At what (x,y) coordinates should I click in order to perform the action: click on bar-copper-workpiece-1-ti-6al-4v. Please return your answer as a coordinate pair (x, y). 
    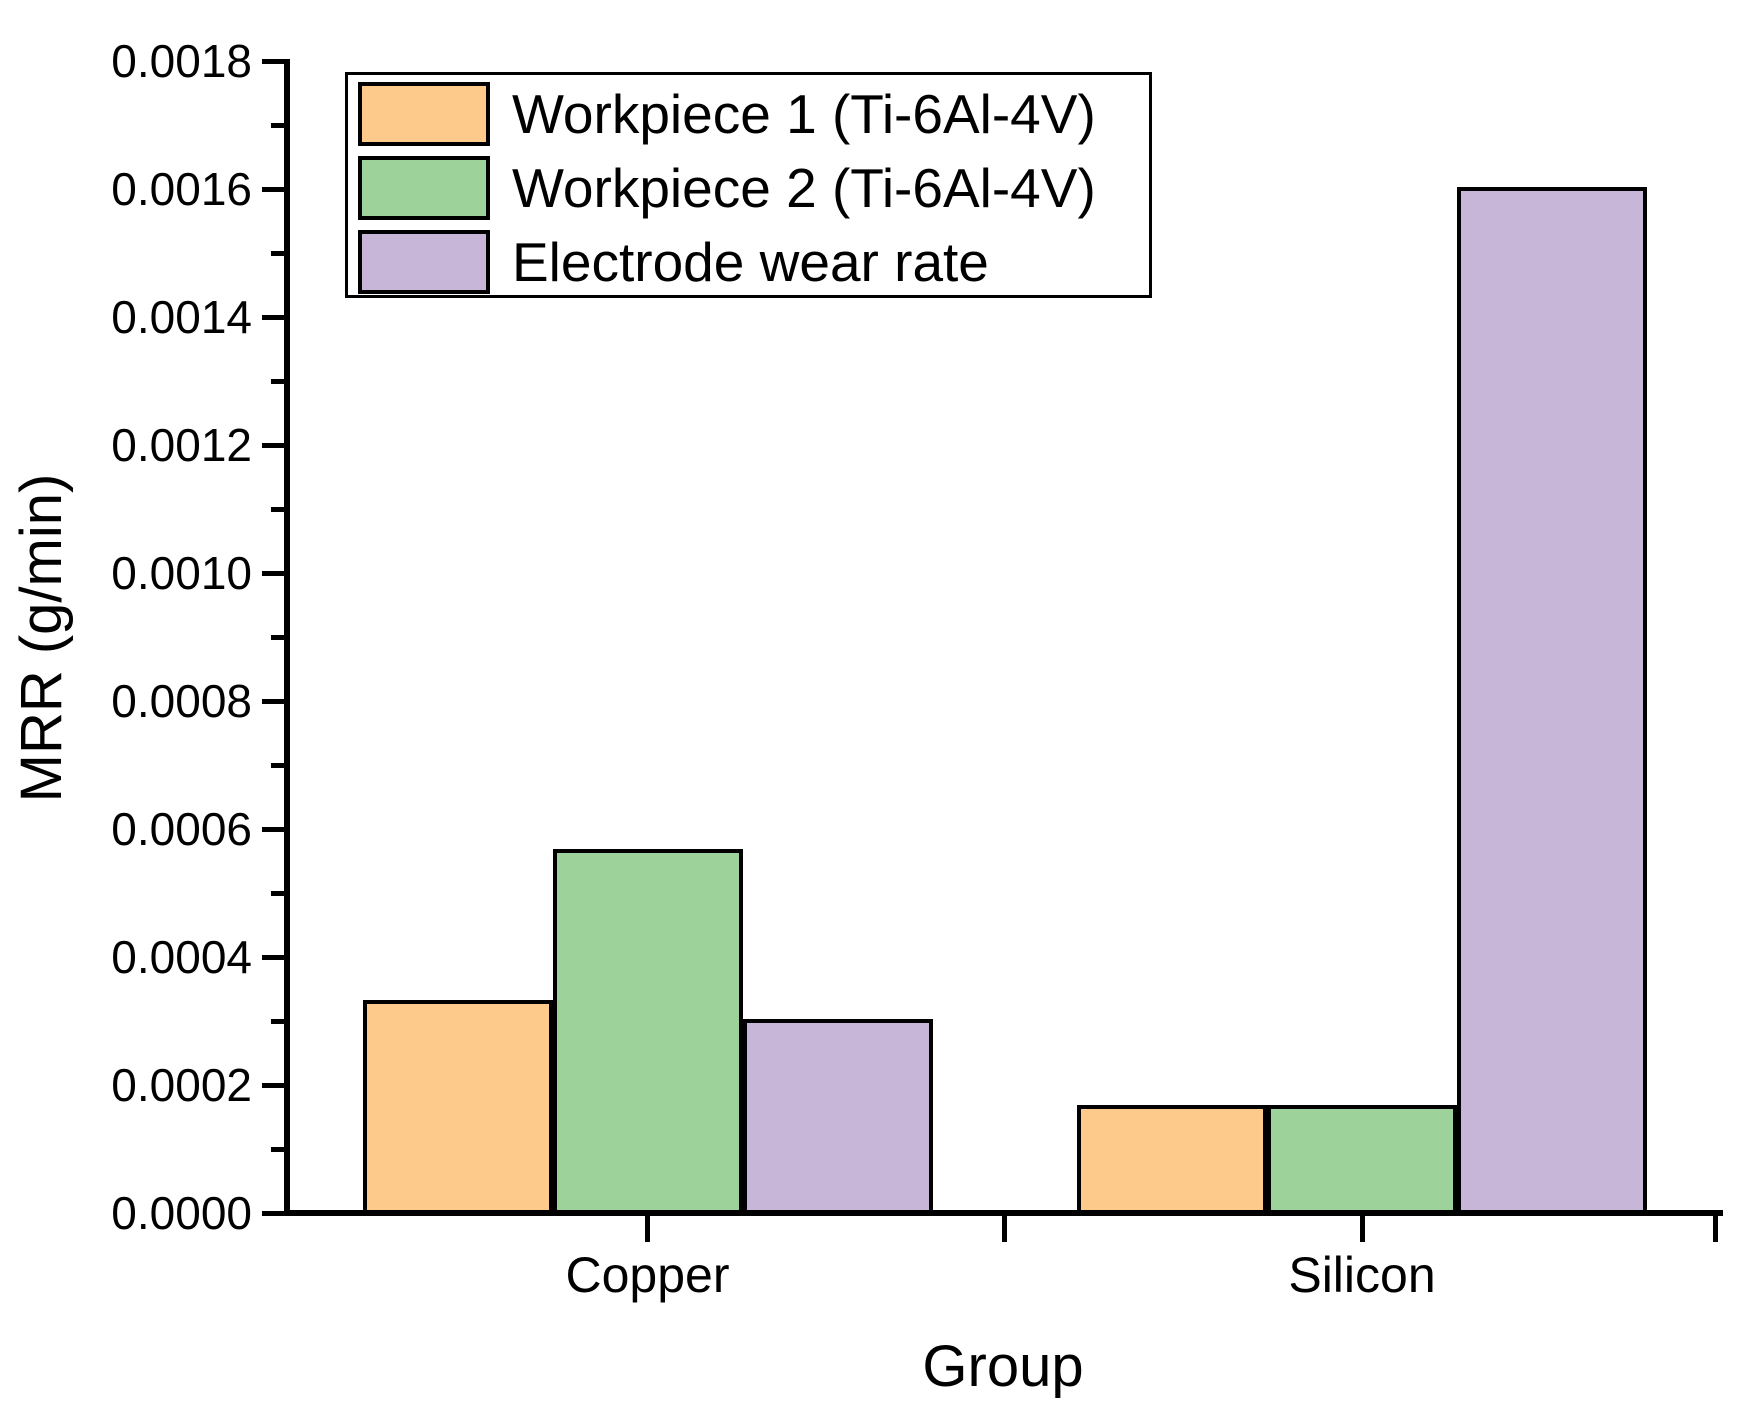
    Looking at the image, I should click on (457, 1107).